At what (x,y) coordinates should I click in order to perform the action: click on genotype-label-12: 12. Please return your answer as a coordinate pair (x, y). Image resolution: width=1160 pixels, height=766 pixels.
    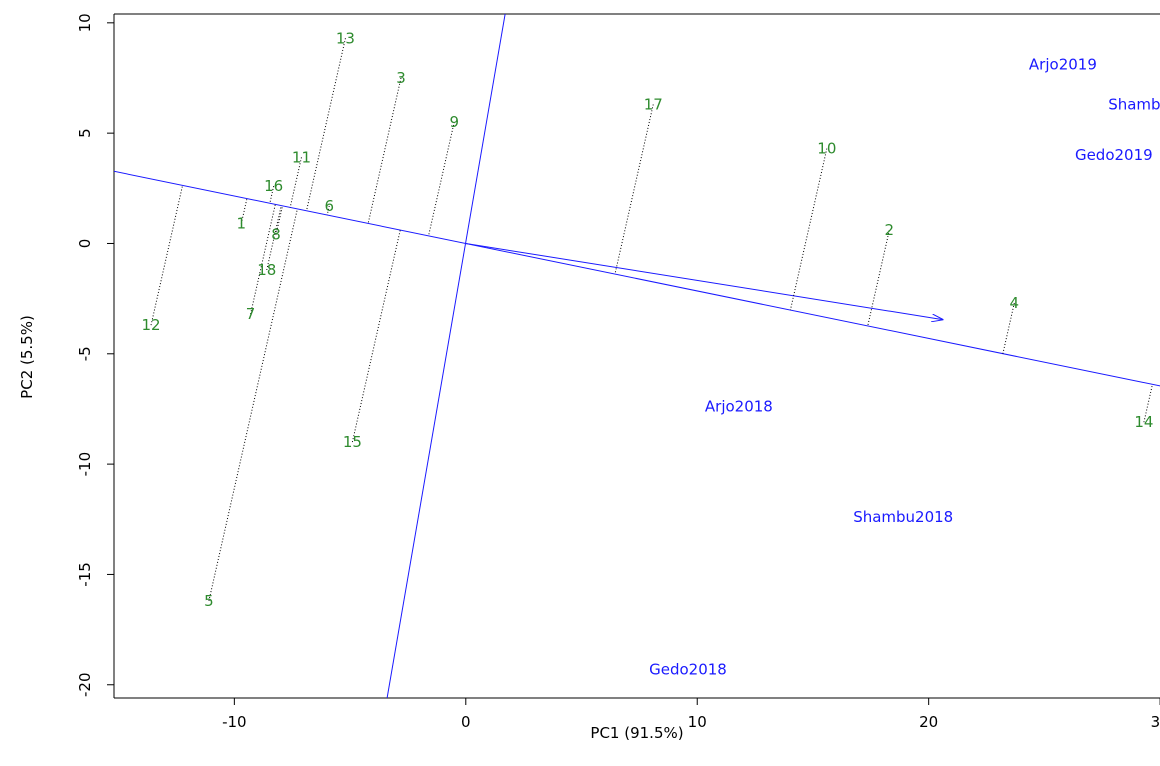
    Looking at the image, I should click on (150, 325).